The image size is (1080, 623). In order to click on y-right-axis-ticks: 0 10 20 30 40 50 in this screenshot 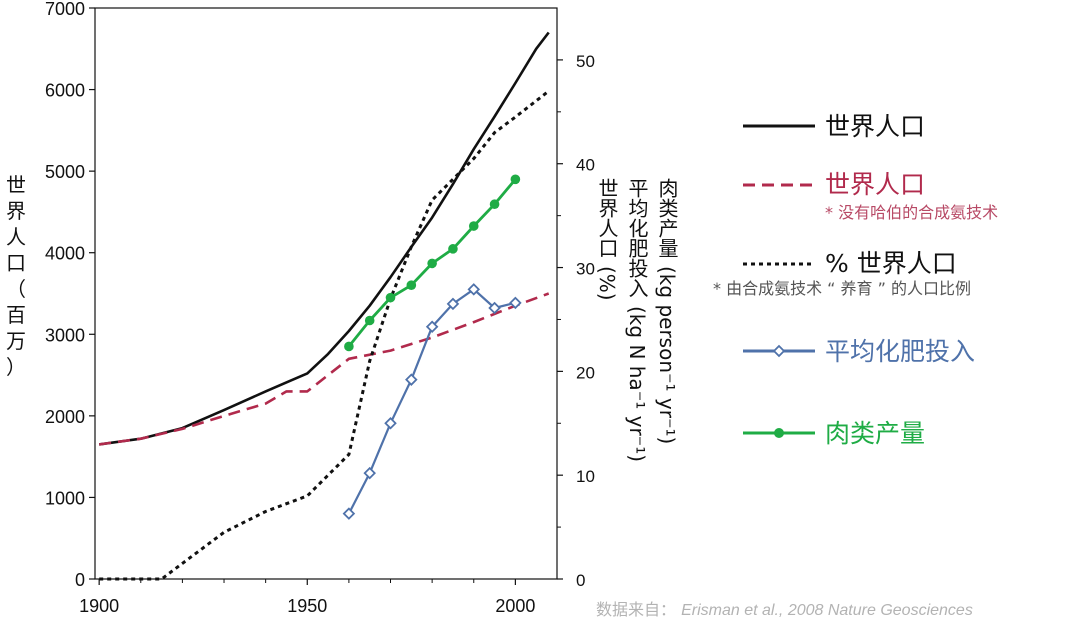, I will do `click(576, 321)`.